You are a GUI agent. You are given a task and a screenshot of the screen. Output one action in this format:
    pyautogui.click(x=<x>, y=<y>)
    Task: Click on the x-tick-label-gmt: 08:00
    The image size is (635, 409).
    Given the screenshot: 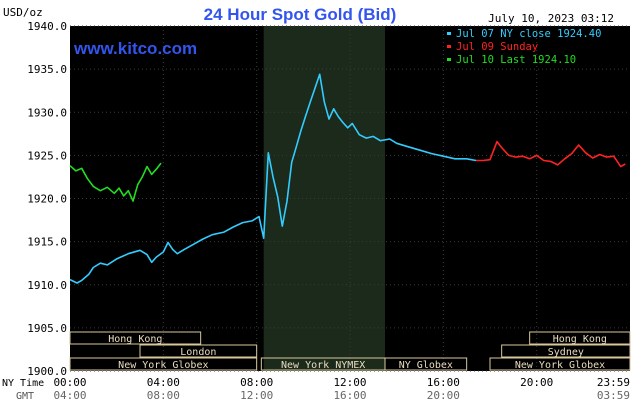 What is the action you would take?
    pyautogui.click(x=163, y=395)
    